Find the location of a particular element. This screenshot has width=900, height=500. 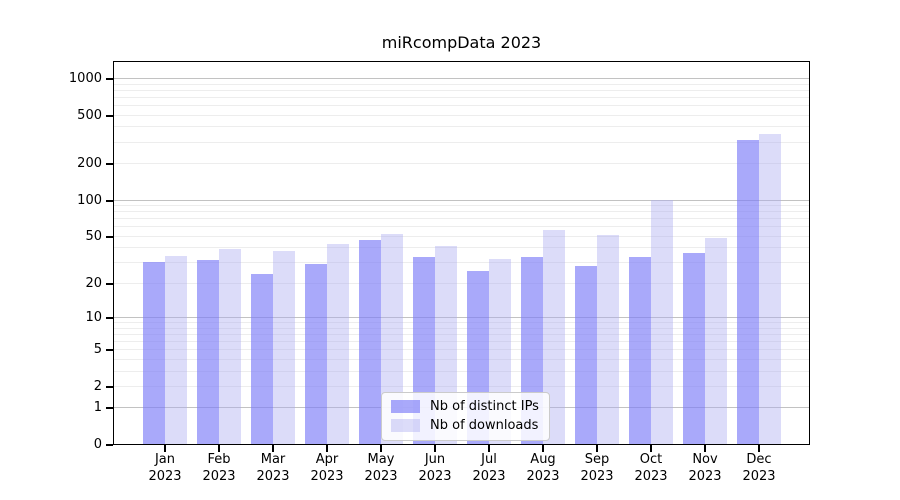

bar-downloads-nov is located at coordinates (716, 340).